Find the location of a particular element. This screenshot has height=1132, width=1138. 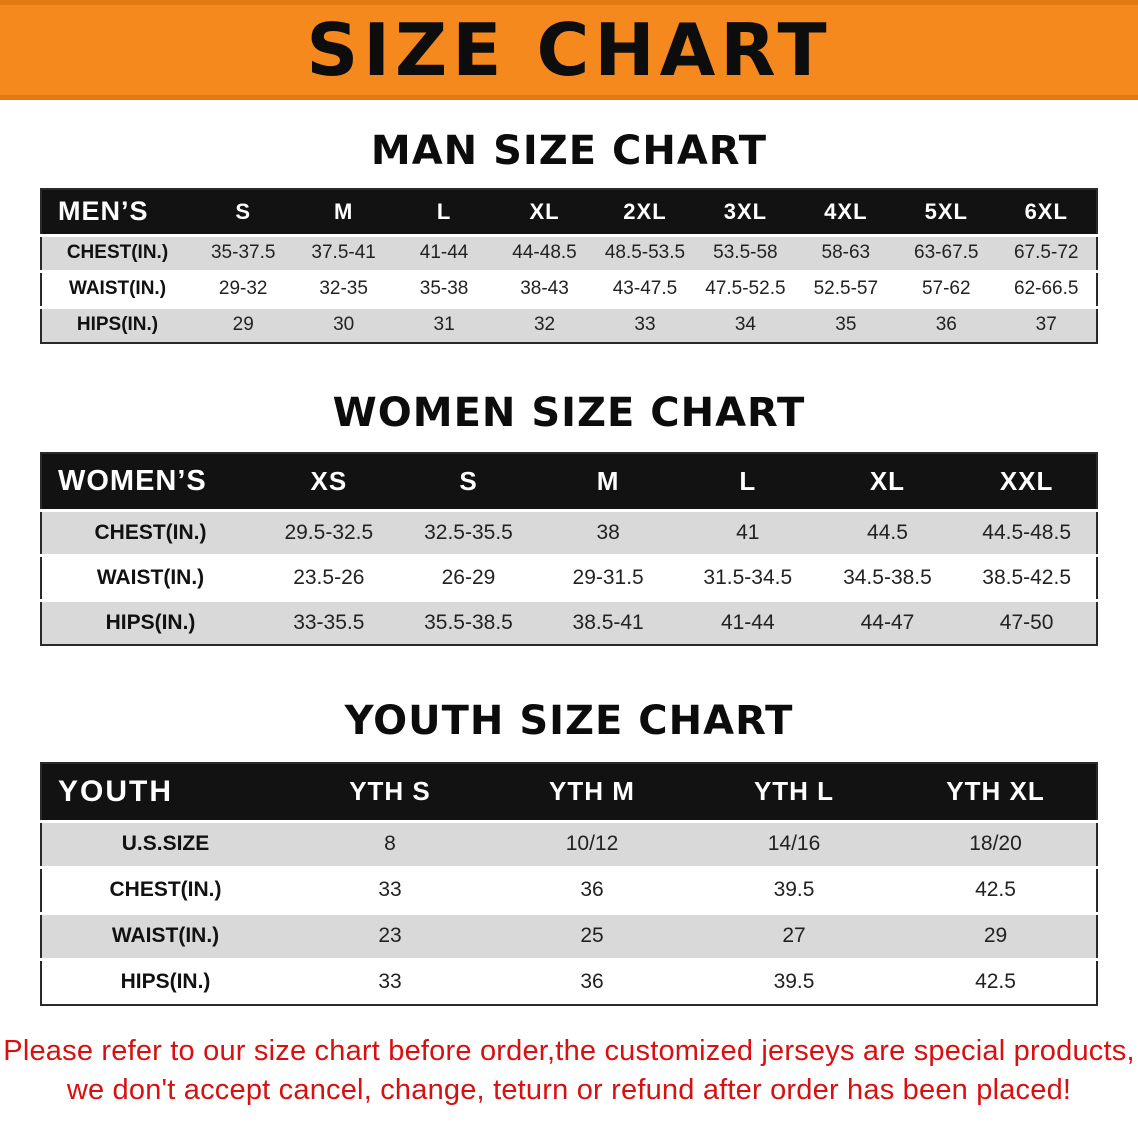

size-value-cell: 39.5 is located at coordinates (794, 889).